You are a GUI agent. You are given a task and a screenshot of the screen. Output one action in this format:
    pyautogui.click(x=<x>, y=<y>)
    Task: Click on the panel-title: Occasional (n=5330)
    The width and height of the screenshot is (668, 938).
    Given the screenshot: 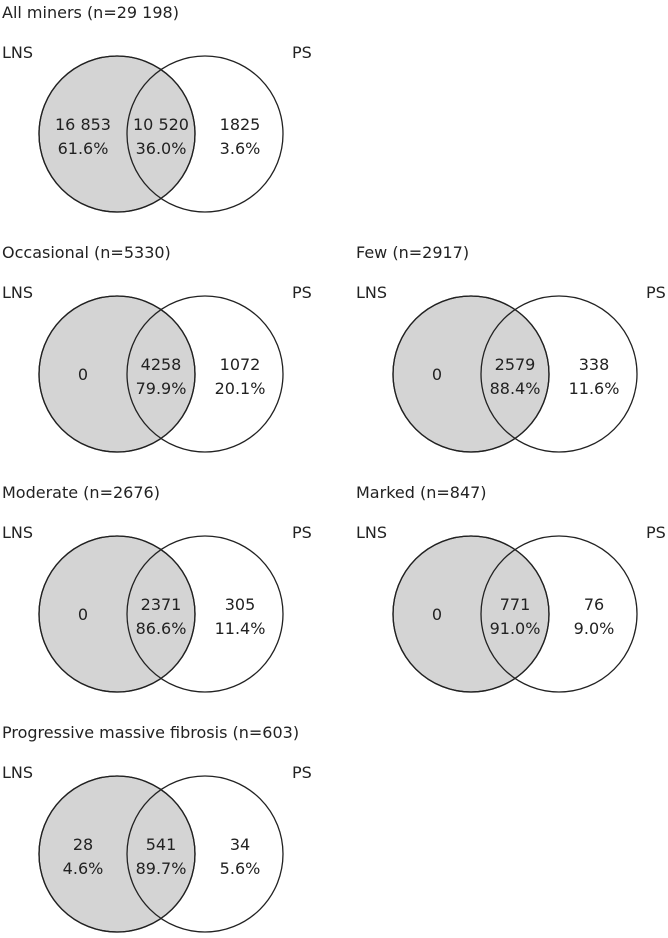 What is the action you would take?
    pyautogui.click(x=86, y=252)
    